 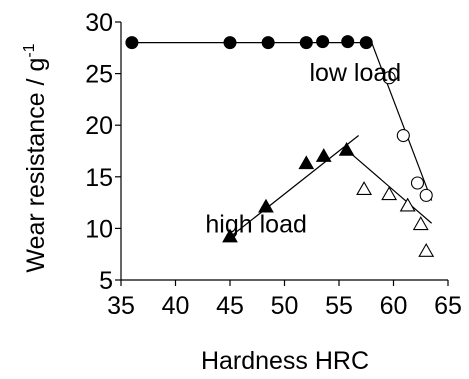 I want to click on y-axis-title: Wear resistance / g-1, so click(x=35, y=157).